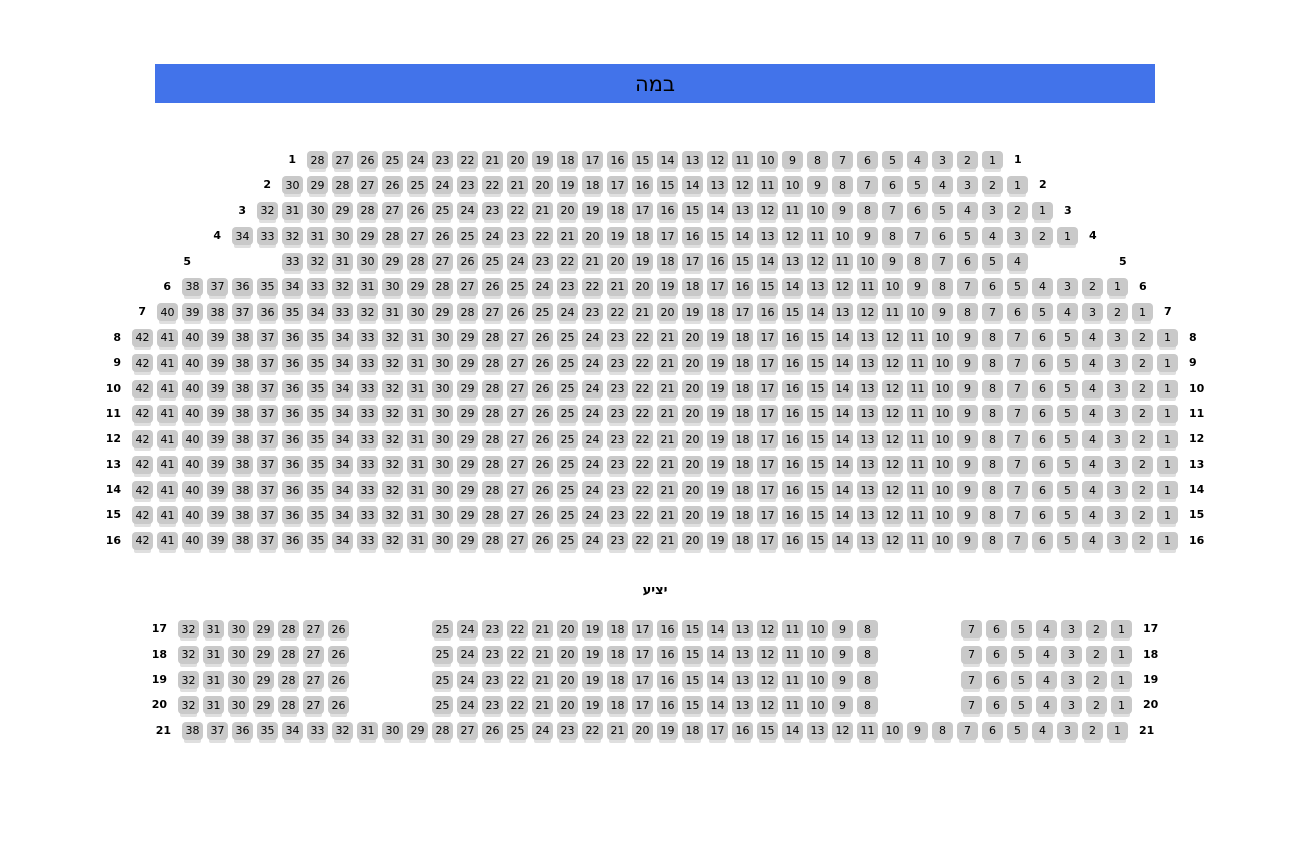 Image resolution: width=1310 pixels, height=864 pixels. What do you see at coordinates (517, 680) in the screenshot?
I see `seat-row19-n22: 22` at bounding box center [517, 680].